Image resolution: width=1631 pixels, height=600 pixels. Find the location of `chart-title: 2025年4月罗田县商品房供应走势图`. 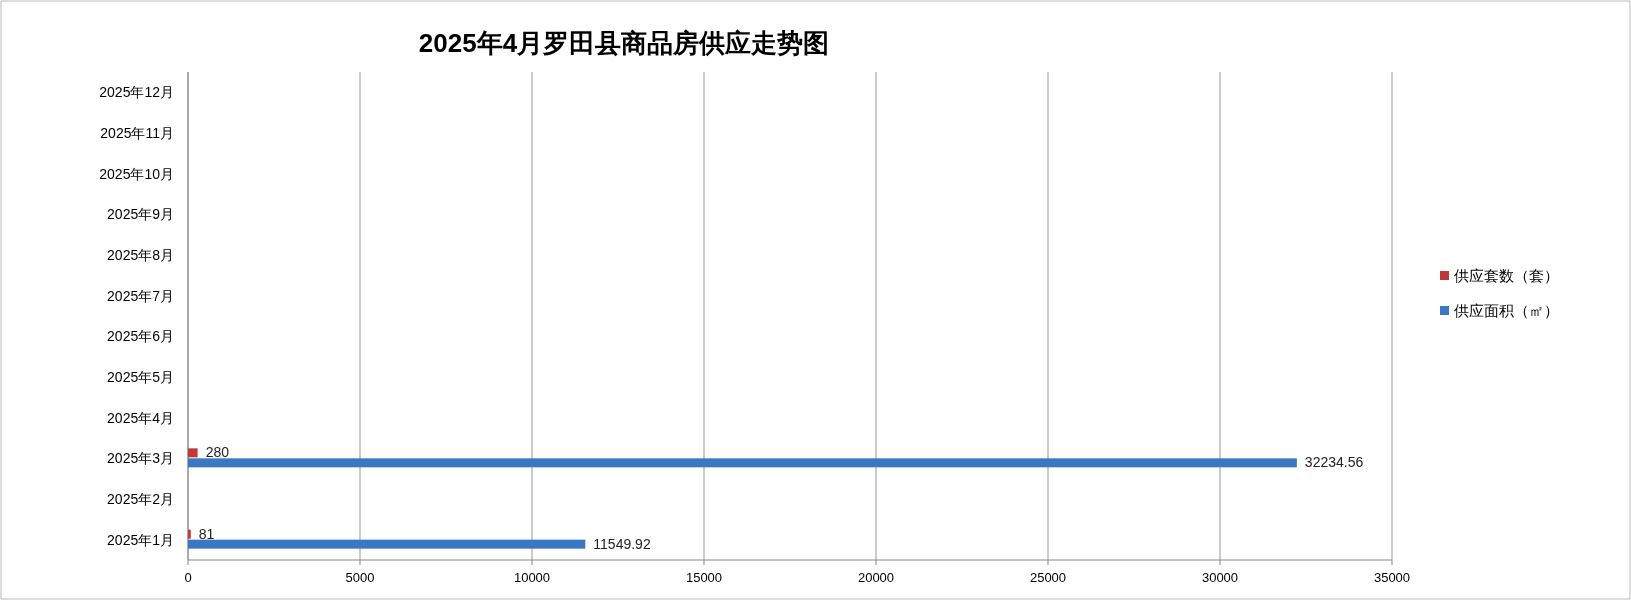

chart-title: 2025年4月罗田县商品房供应走势图 is located at coordinates (624, 43).